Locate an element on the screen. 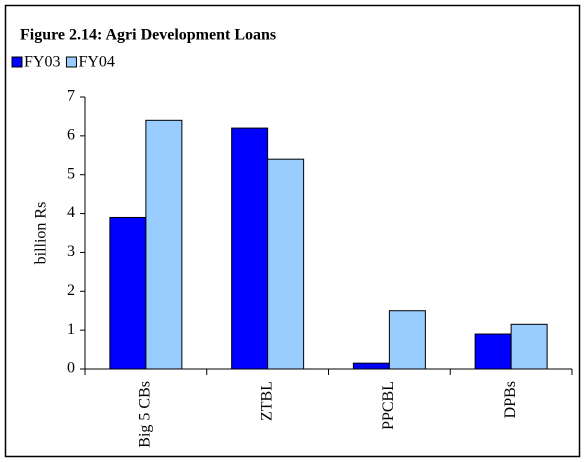 This screenshot has width=586, height=462. y-tick-label: 0 is located at coordinates (71, 368).